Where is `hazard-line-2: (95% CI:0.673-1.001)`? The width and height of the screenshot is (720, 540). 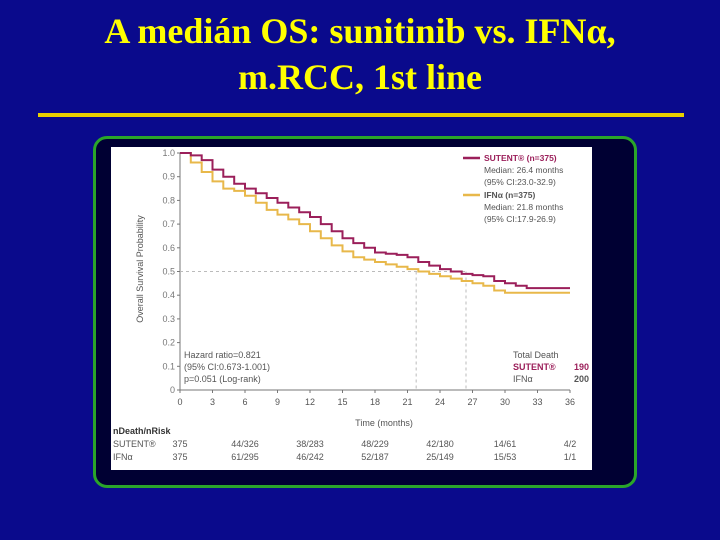
hazard-line-2: (95% CI:0.673-1.001) is located at coordinates (227, 367).